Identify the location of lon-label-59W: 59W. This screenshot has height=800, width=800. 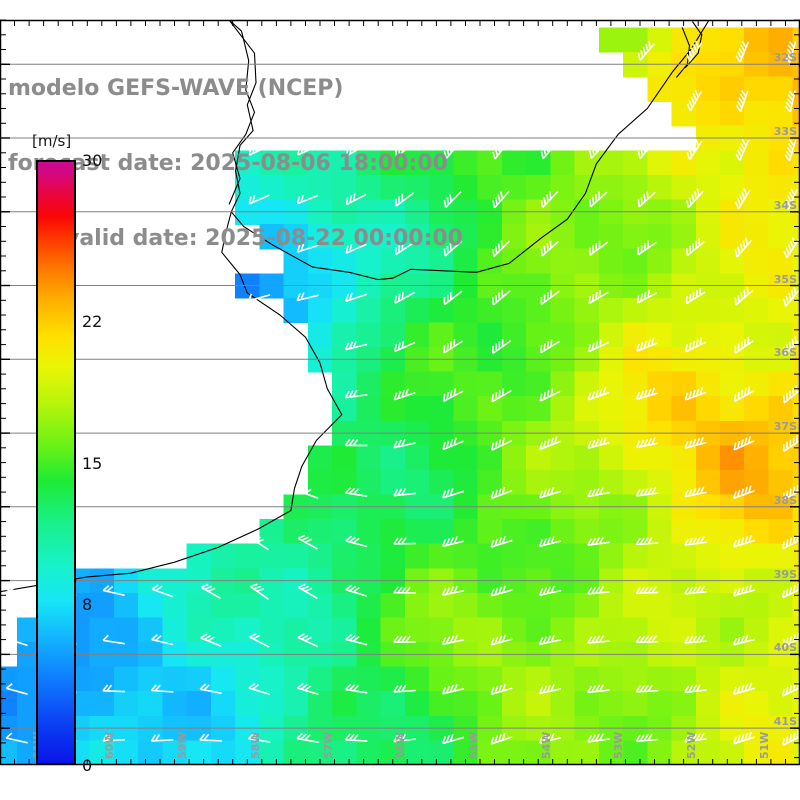
(183, 745).